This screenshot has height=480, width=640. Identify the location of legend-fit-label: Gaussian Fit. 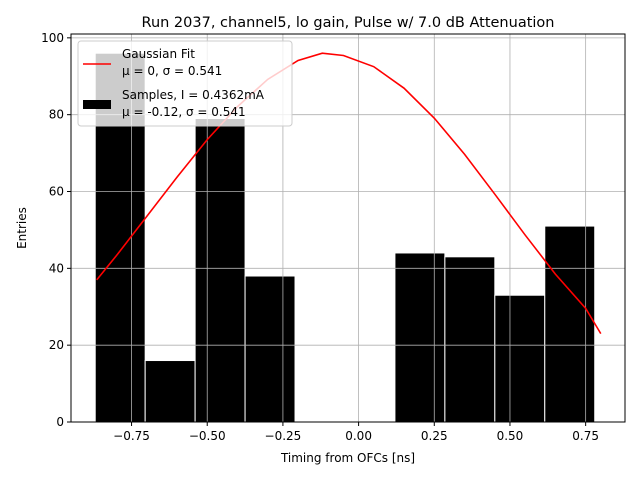
(158, 54).